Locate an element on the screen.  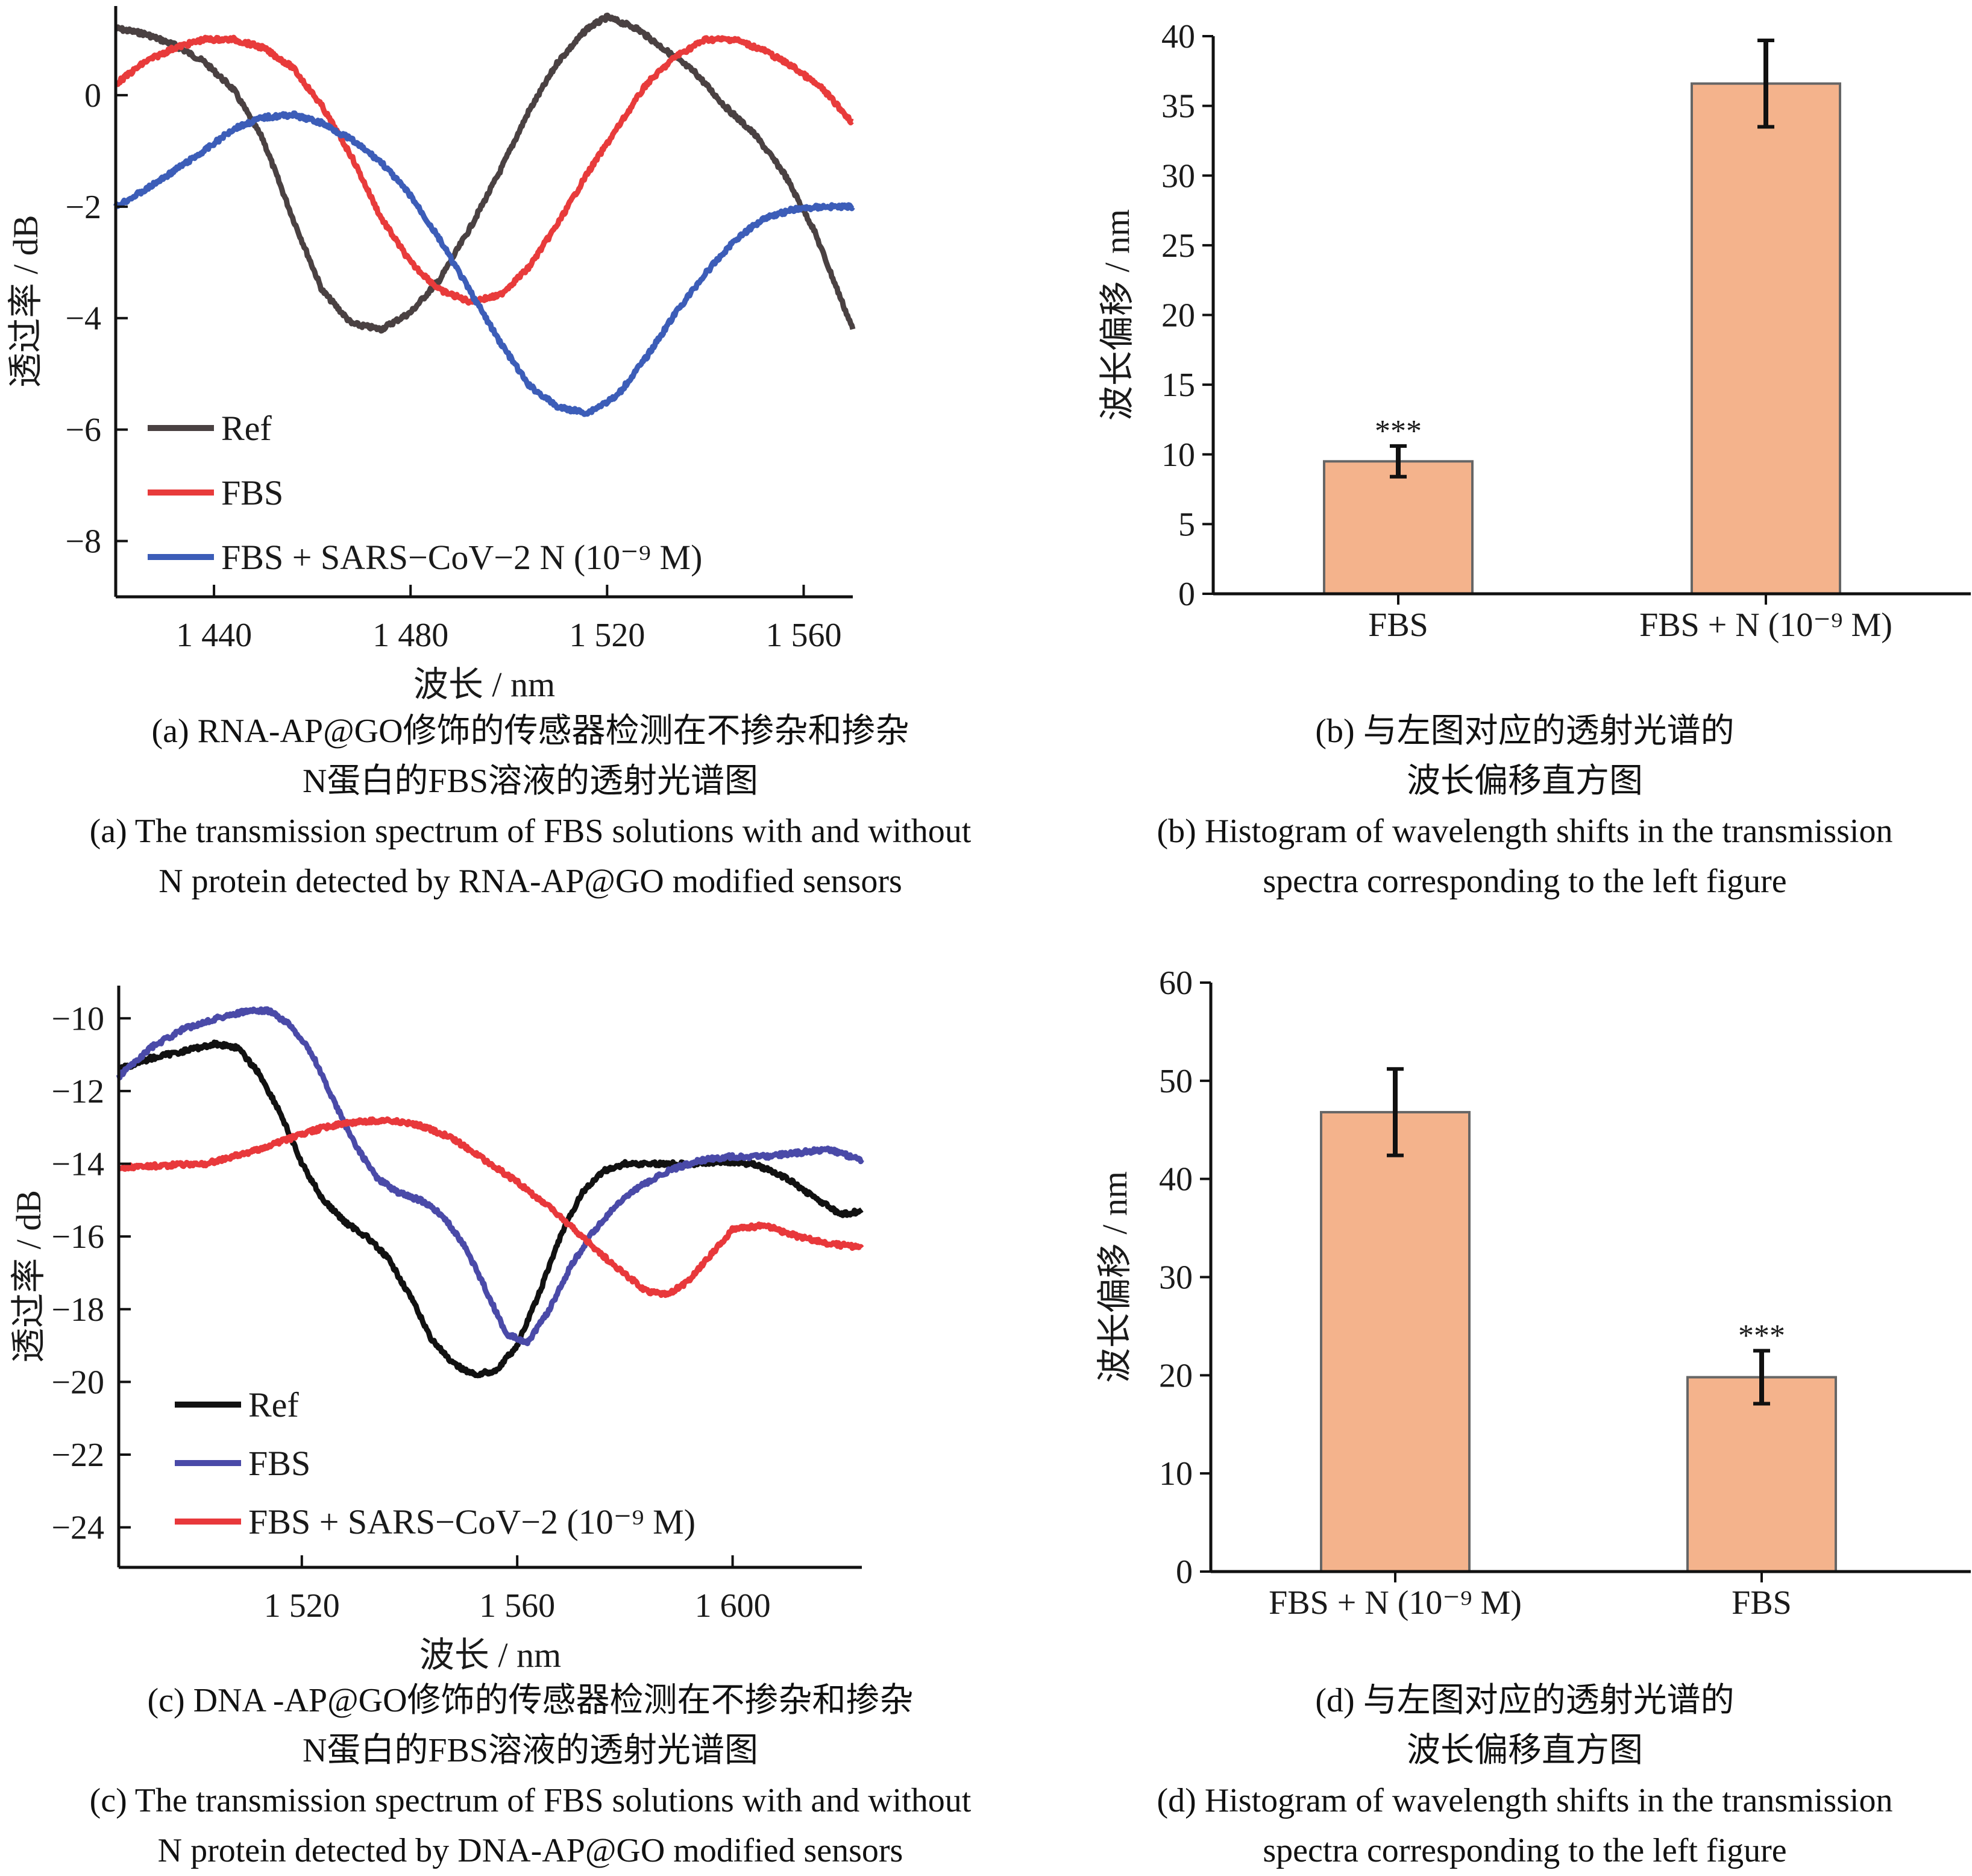
panel-c-y-tick-label: −10 is located at coordinates (77, 1018).